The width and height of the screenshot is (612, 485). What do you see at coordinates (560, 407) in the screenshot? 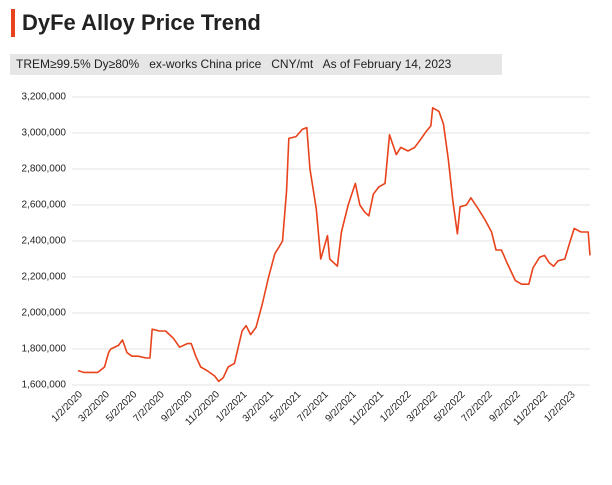
I see `x-tick-label: 1/2/2023` at bounding box center [560, 407].